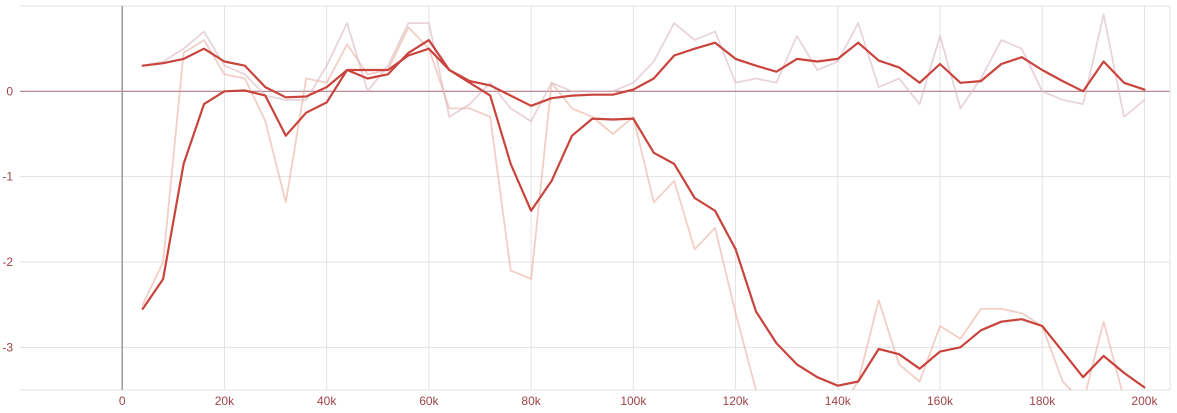 The height and width of the screenshot is (413, 1177). What do you see at coordinates (429, 401) in the screenshot?
I see `x-tick-label: 60k` at bounding box center [429, 401].